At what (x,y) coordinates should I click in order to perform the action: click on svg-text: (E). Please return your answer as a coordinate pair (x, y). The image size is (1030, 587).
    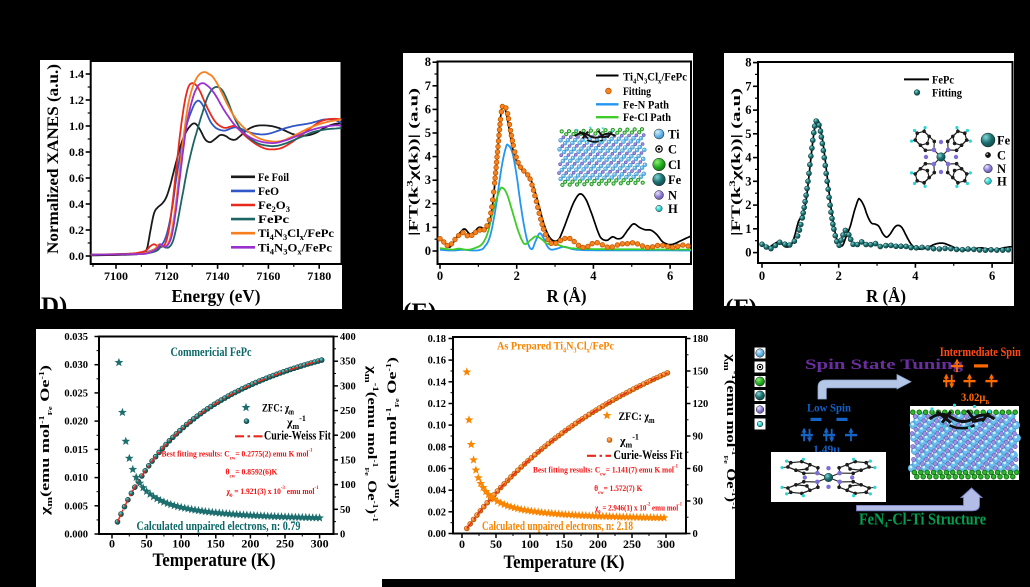
    Looking at the image, I should click on (419, 312).